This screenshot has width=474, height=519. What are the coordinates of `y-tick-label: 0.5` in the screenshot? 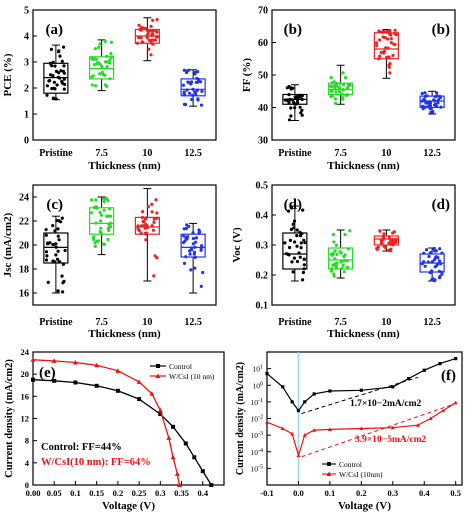 It's located at (262, 186).